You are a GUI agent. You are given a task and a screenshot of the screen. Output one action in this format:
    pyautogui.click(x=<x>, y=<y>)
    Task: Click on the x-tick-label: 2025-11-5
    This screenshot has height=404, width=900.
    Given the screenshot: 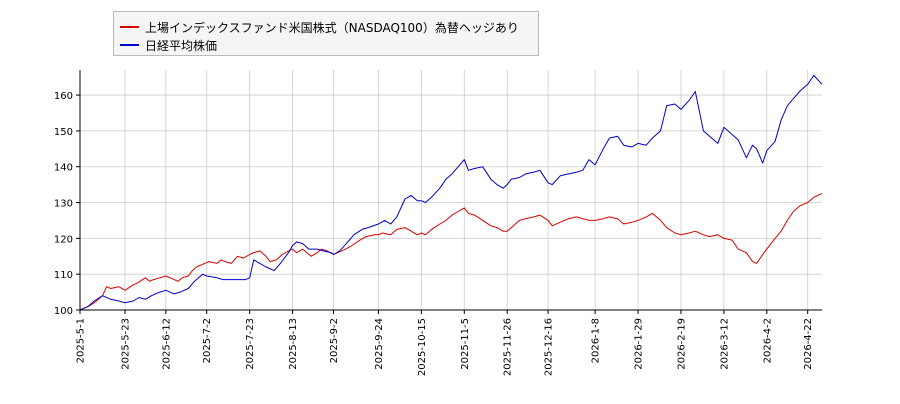 What is the action you would take?
    pyautogui.click(x=465, y=344)
    